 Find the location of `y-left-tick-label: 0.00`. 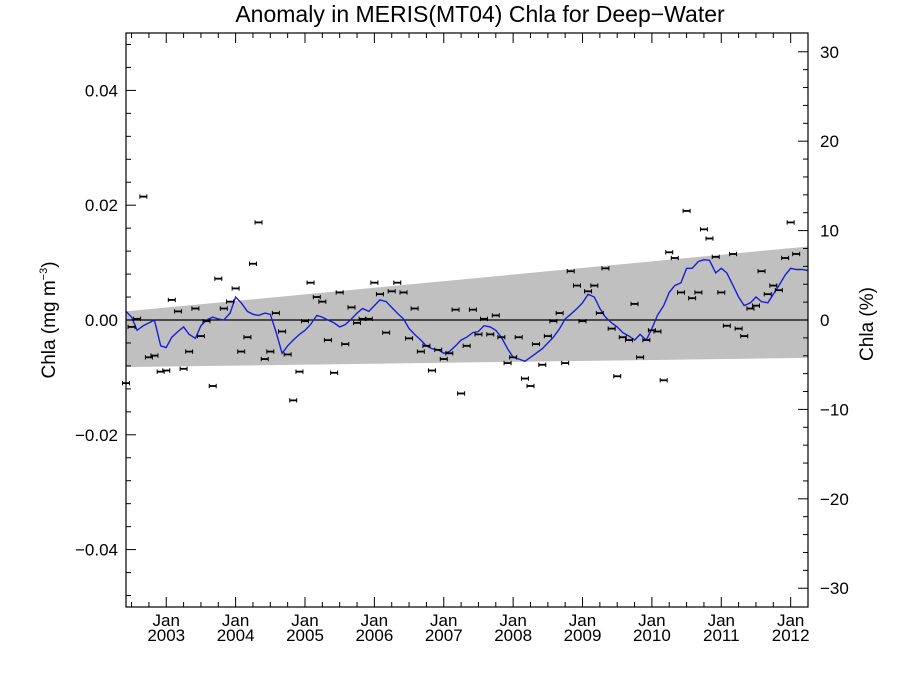

y-left-tick-label: 0.00 is located at coordinates (101, 320).